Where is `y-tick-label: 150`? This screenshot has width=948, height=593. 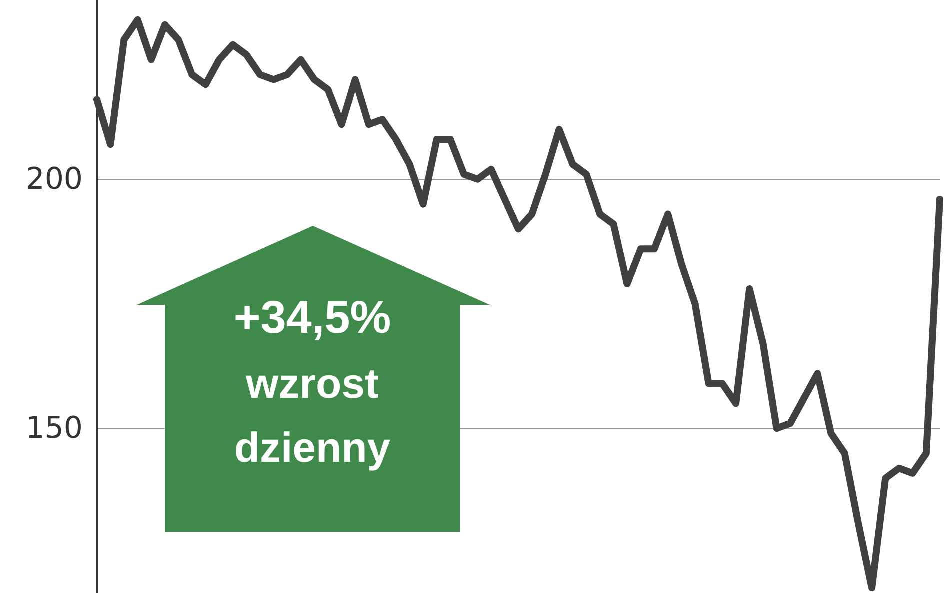
y-tick-label: 150 is located at coordinates (54, 428).